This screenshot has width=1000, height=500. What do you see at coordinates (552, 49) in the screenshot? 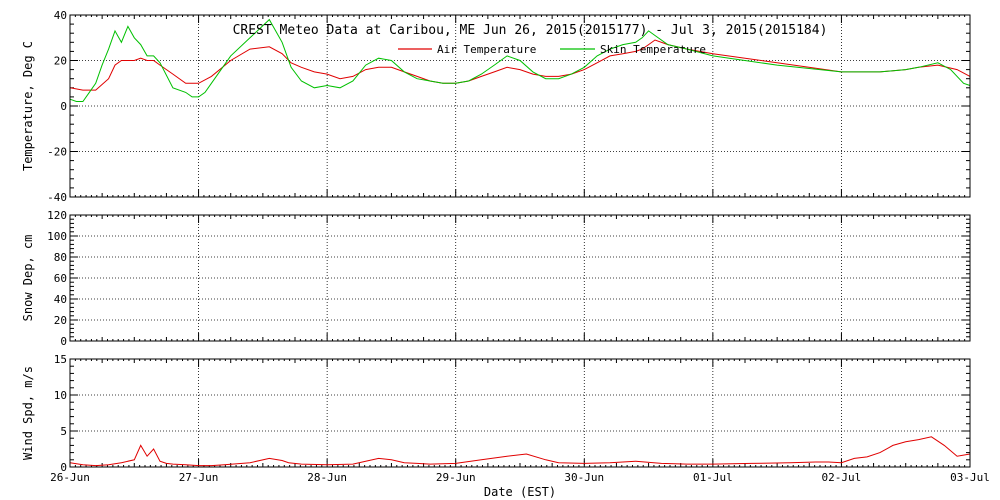
I see `legend: Air Temperature Skin Temperature` at bounding box center [552, 49].